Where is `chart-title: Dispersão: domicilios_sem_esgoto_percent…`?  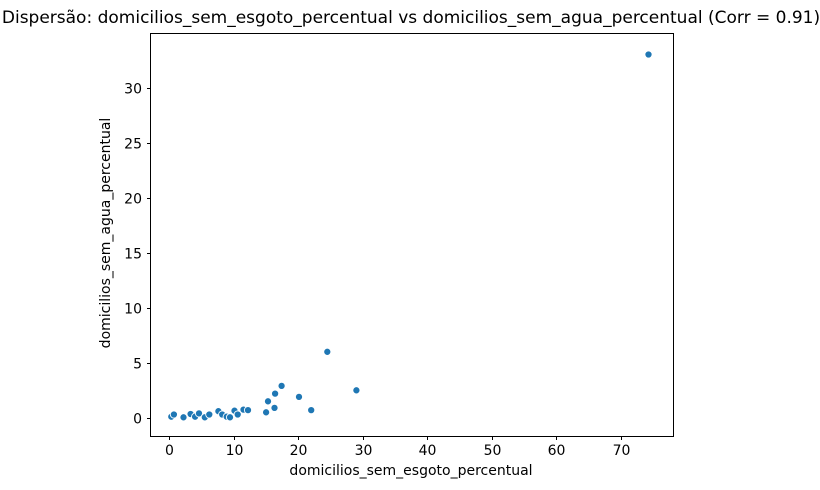
chart-title: Dispersão: domicilios_sem_esgoto_percent… is located at coordinates (410, 18).